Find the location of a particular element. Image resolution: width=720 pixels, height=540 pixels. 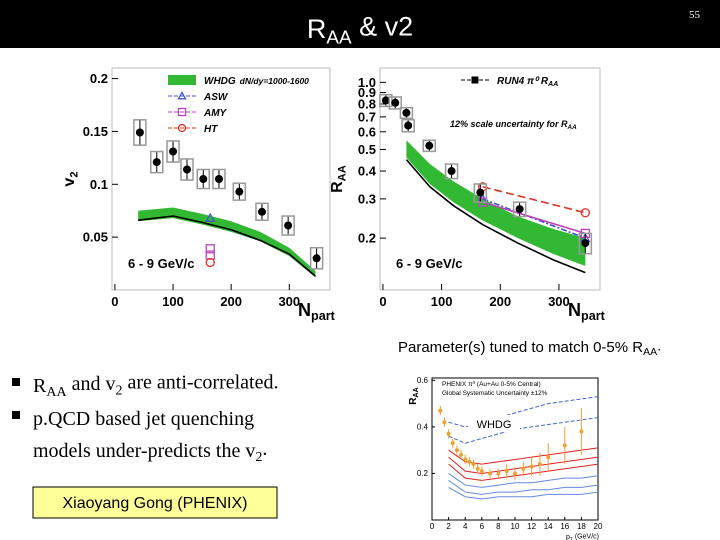

plot-note: 6 - 9 GeV/c is located at coordinates (429, 263).